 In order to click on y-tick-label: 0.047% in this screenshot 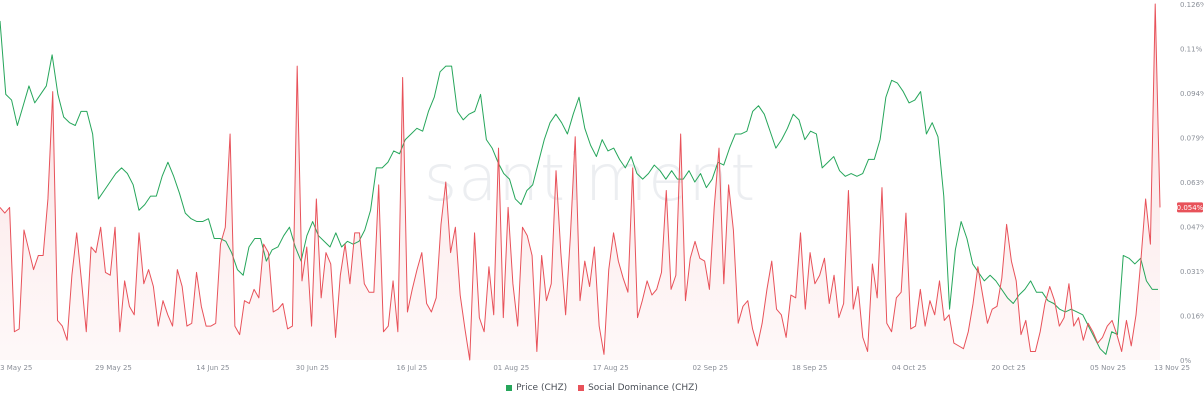, I will do `click(1192, 228)`.